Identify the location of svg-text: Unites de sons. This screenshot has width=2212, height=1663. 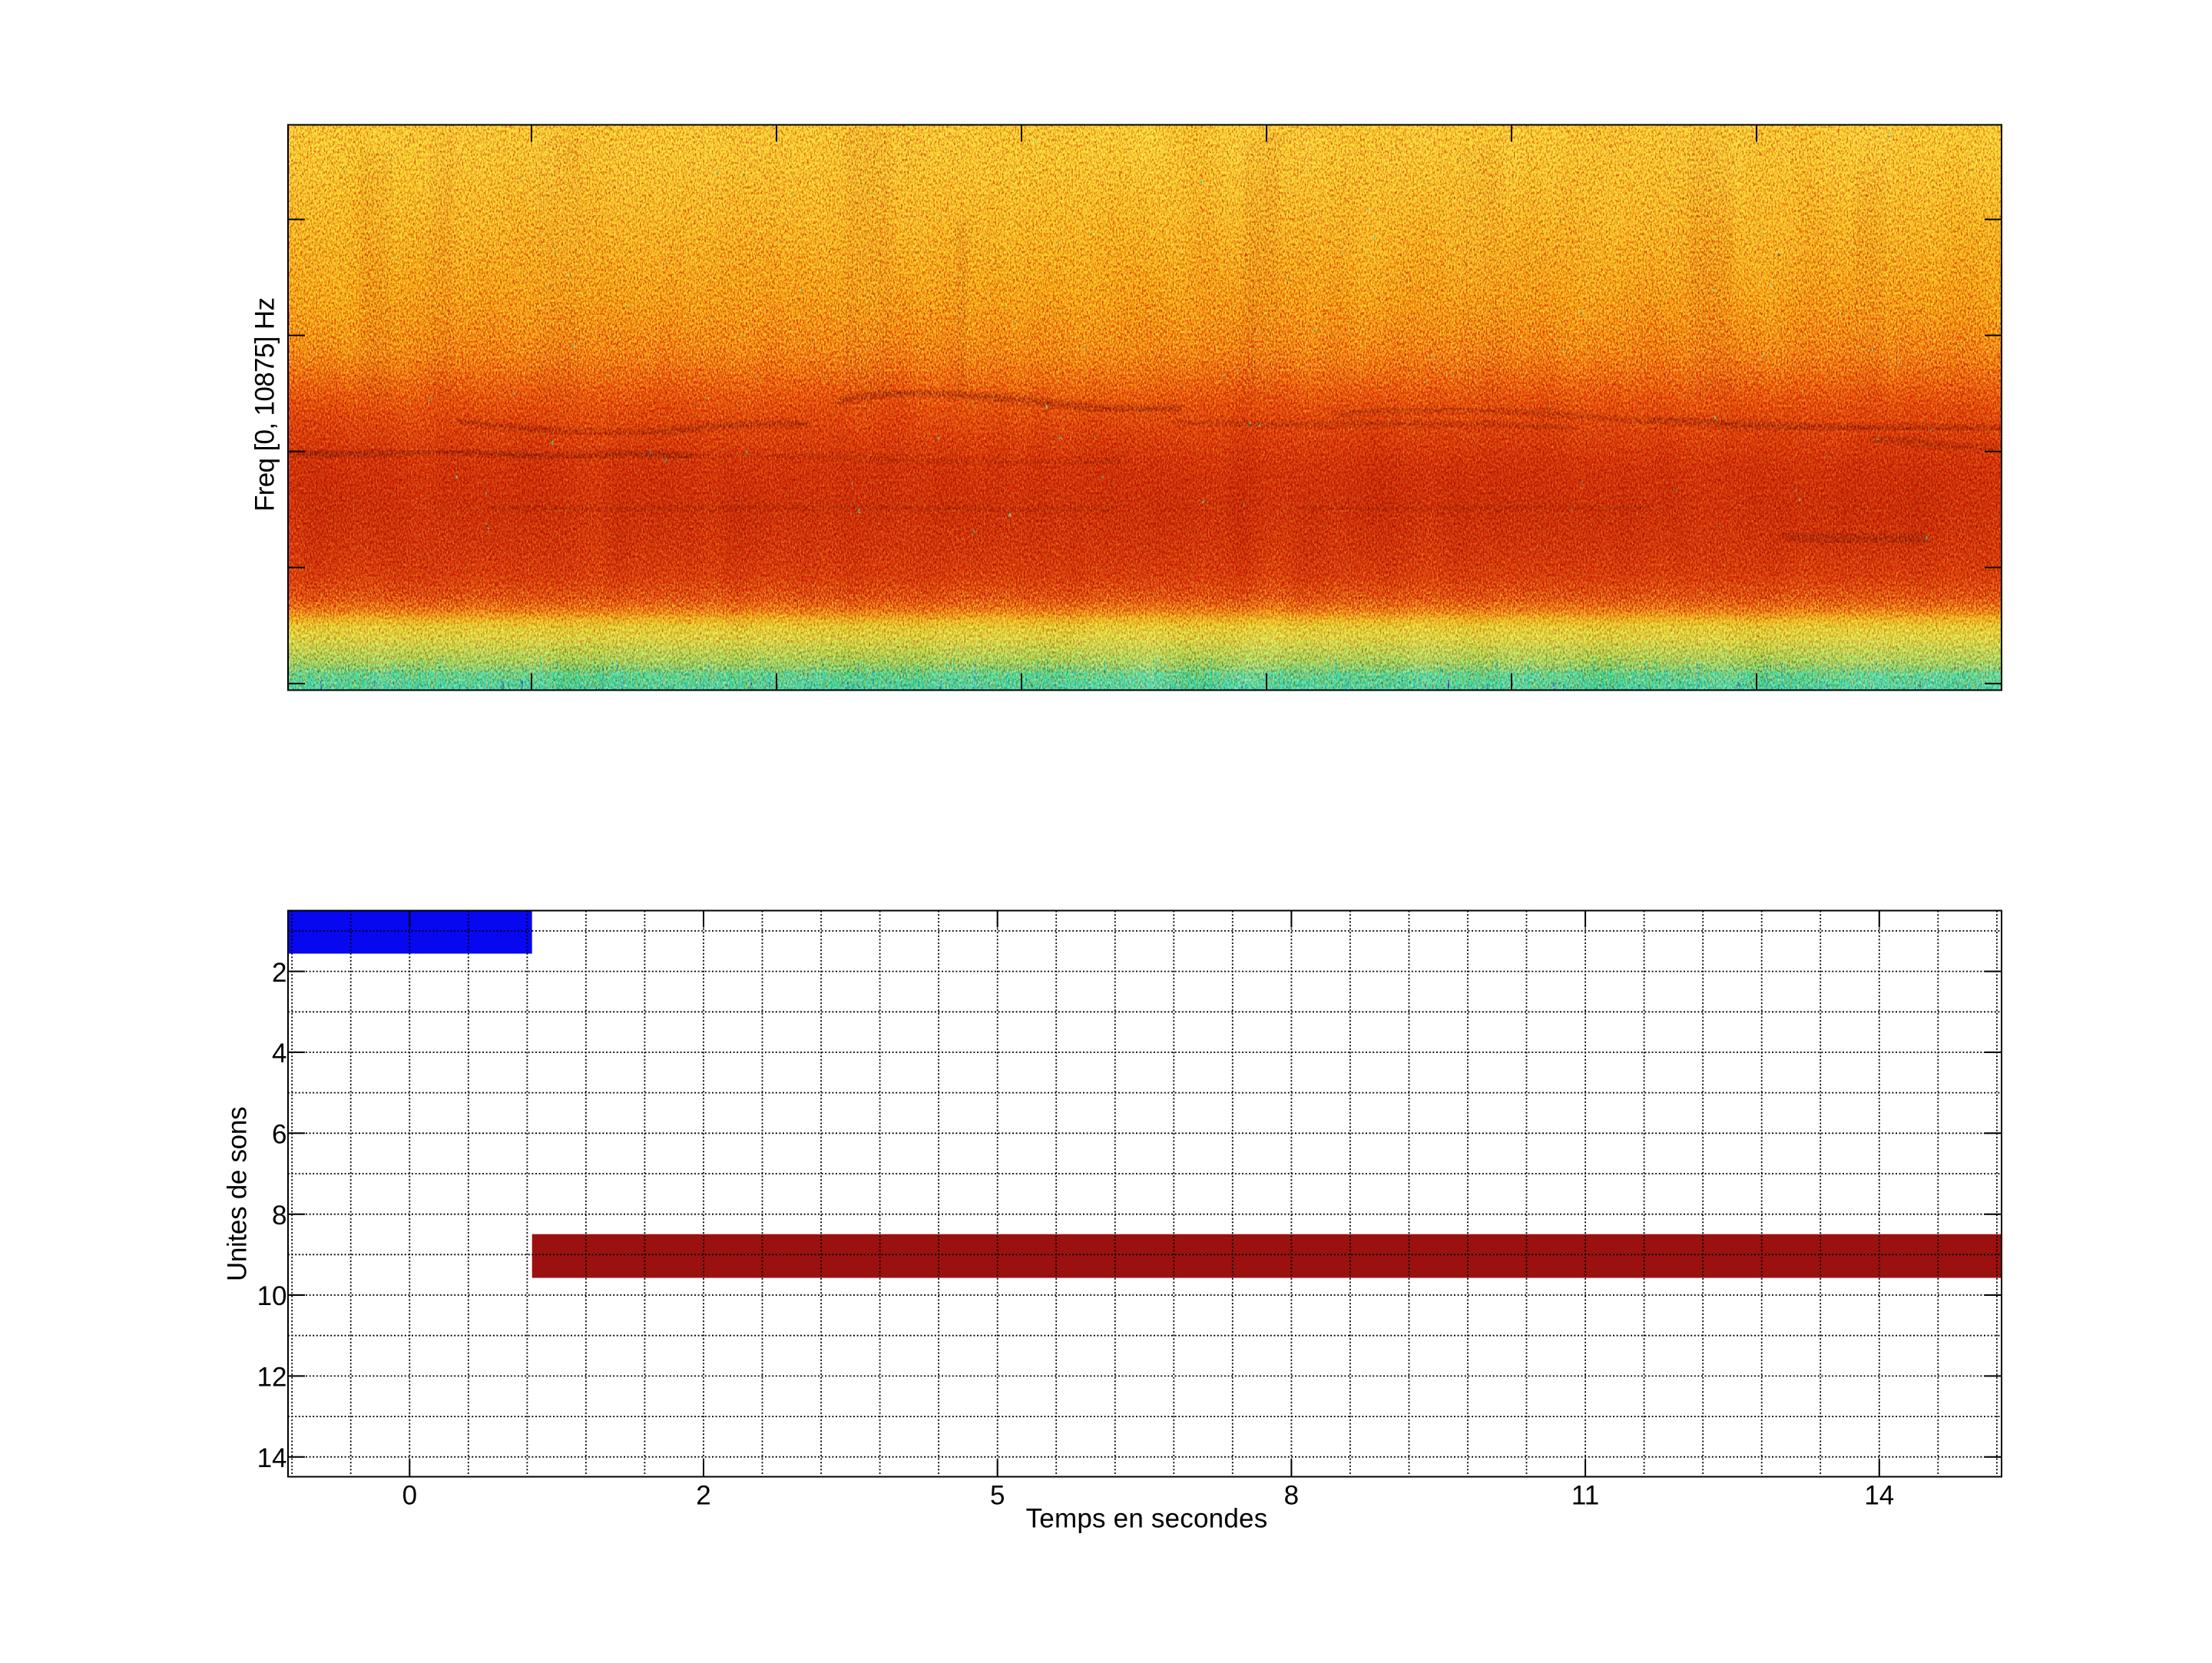
(238, 1194).